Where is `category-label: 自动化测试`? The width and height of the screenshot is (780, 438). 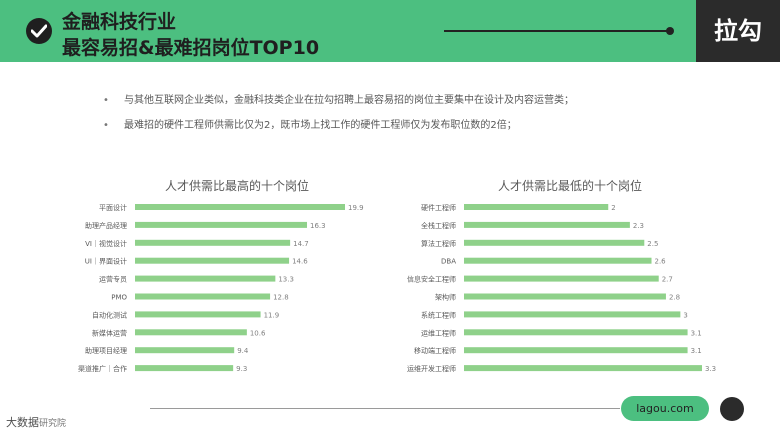
category-label: 自动化测试 is located at coordinates (109, 314).